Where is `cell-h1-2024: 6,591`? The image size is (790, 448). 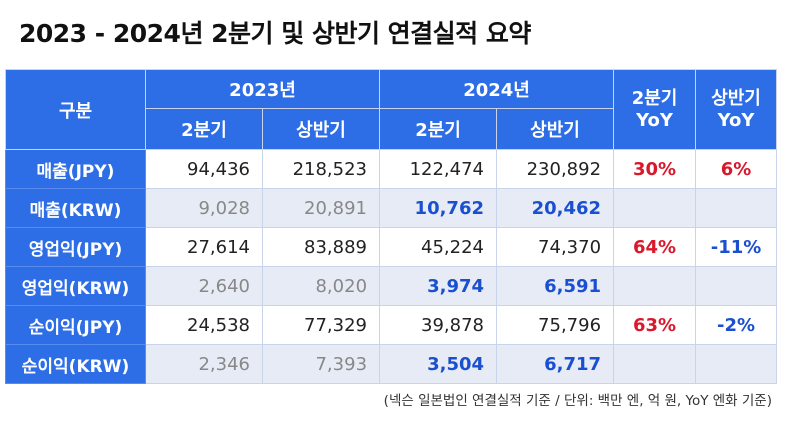 cell-h1-2024: 6,591 is located at coordinates (555, 286).